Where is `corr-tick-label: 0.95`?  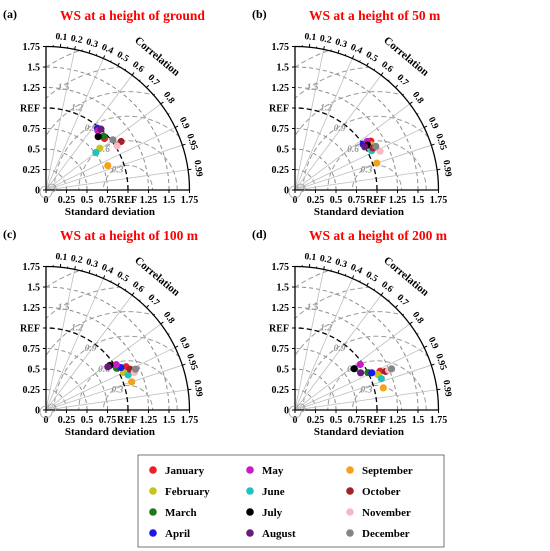 corr-tick-label: 0.95 is located at coordinates (191, 362).